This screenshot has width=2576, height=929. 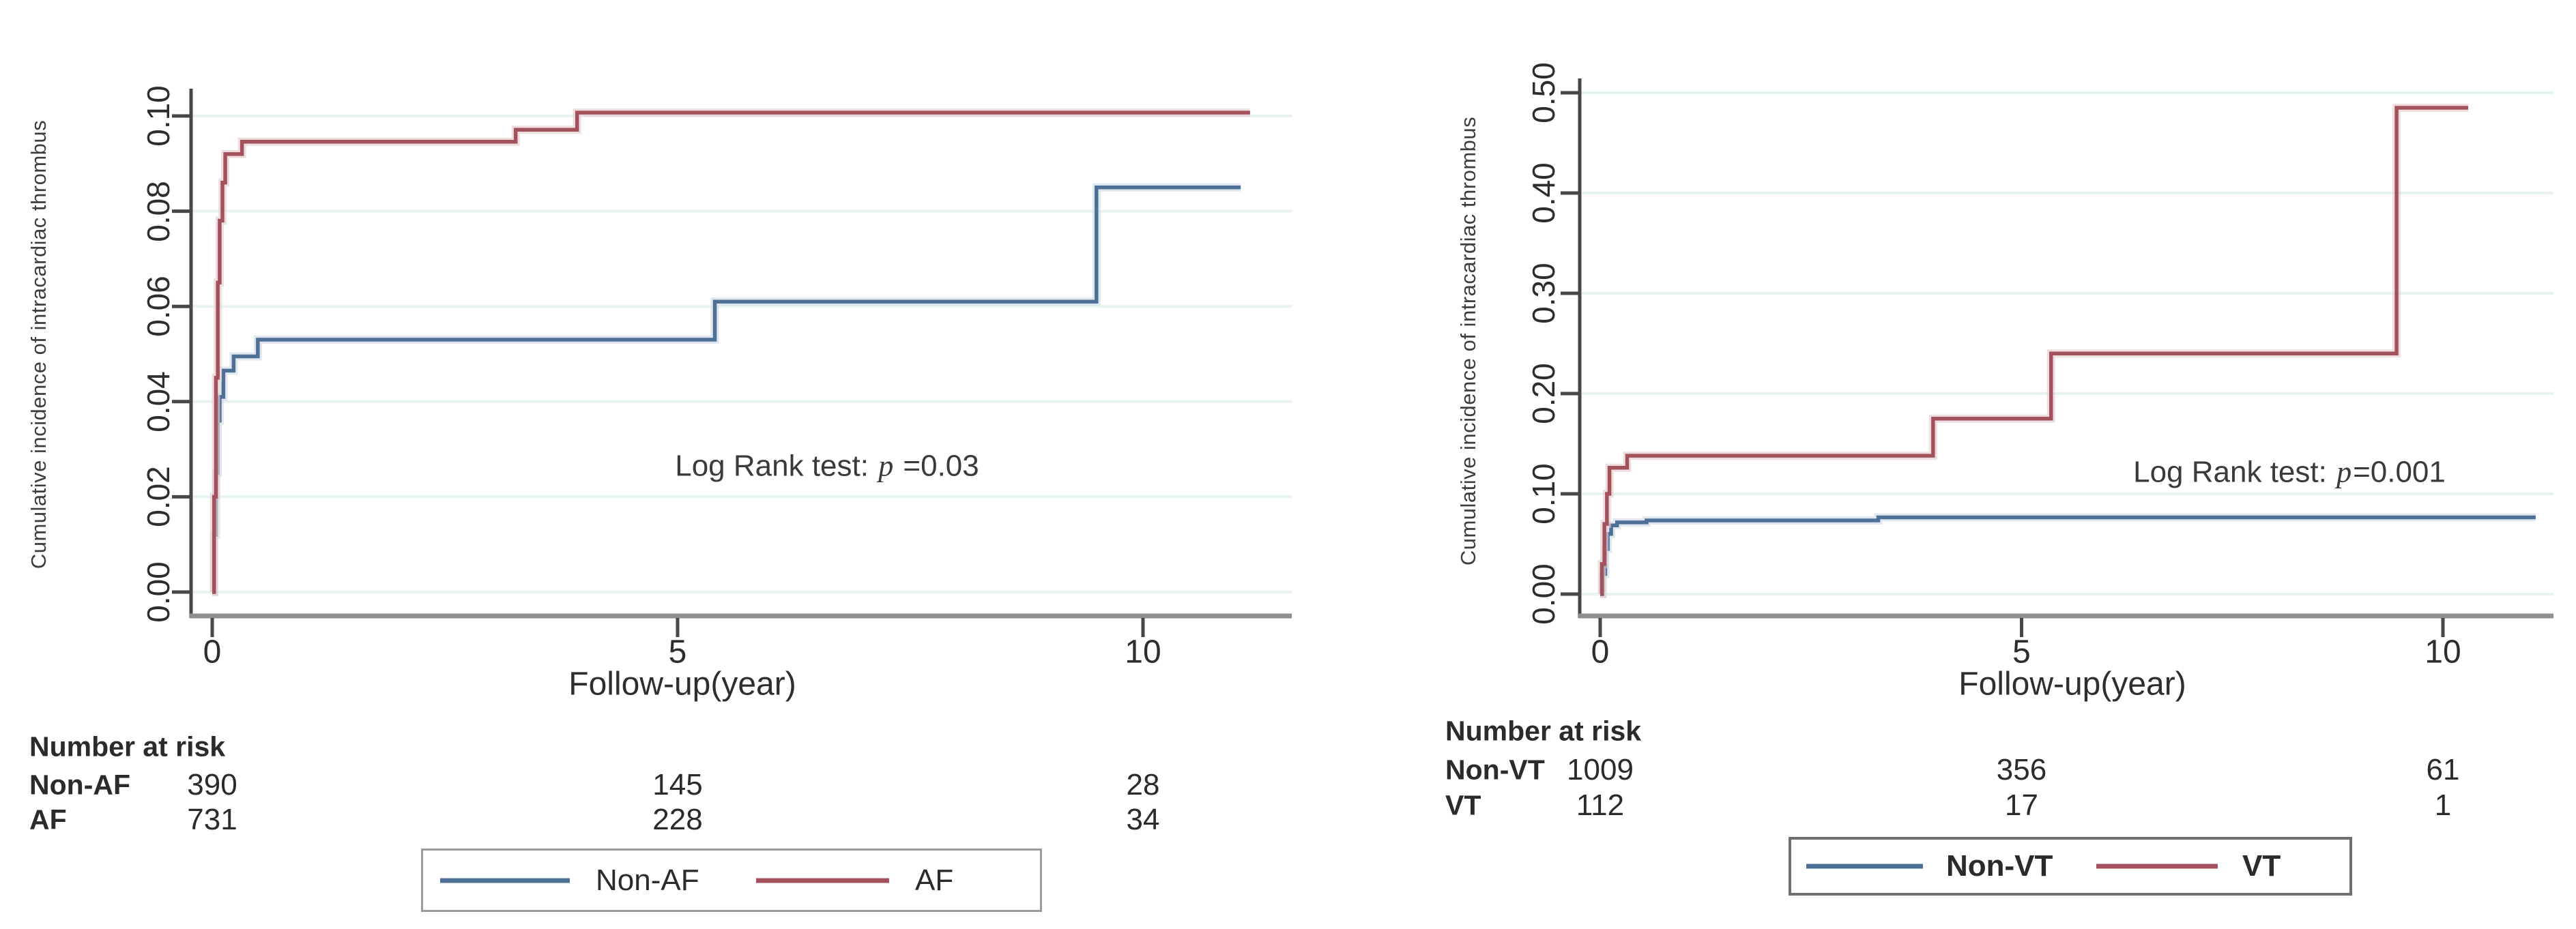 What do you see at coordinates (2344, 472) in the screenshot?
I see `vt-logrank-p-symbol: p` at bounding box center [2344, 472].